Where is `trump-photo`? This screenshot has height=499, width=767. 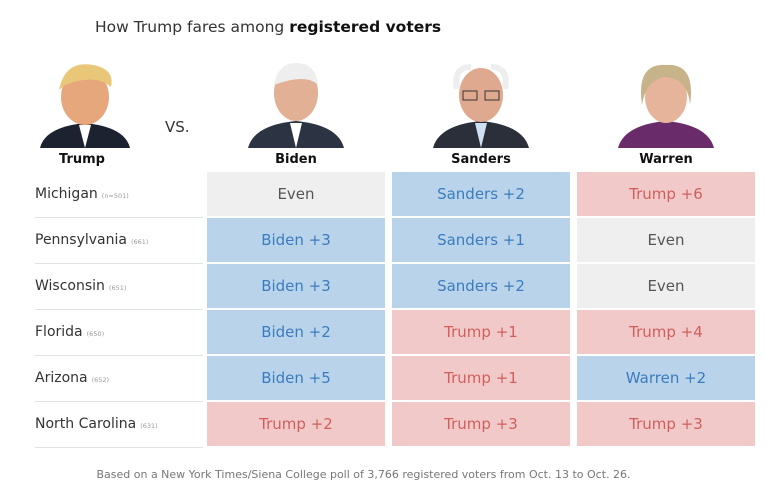 trump-photo is located at coordinates (85, 106).